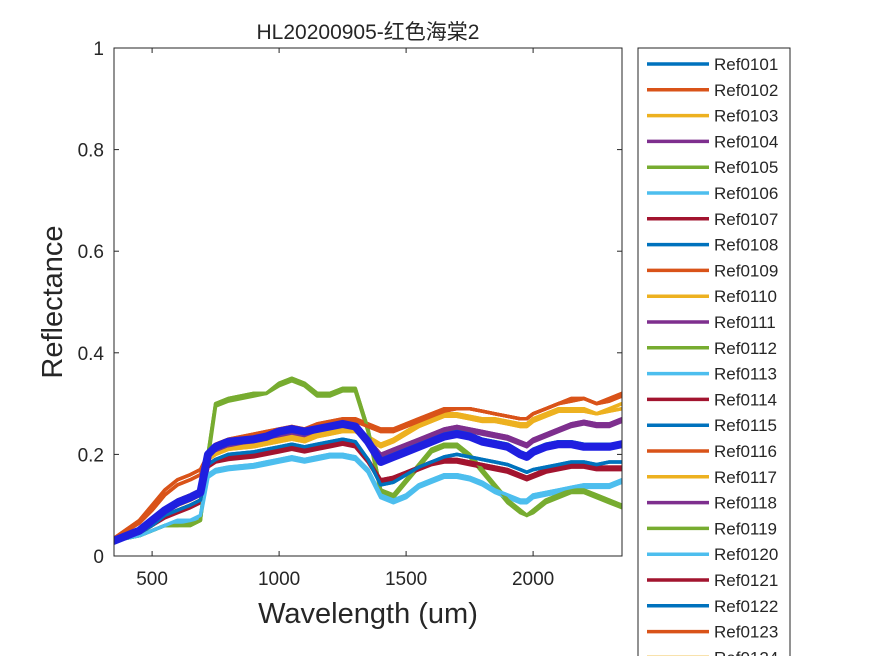  Describe the element at coordinates (368, 32) in the screenshot. I see `chart-title: HL20200905-红色海棠2` at that location.